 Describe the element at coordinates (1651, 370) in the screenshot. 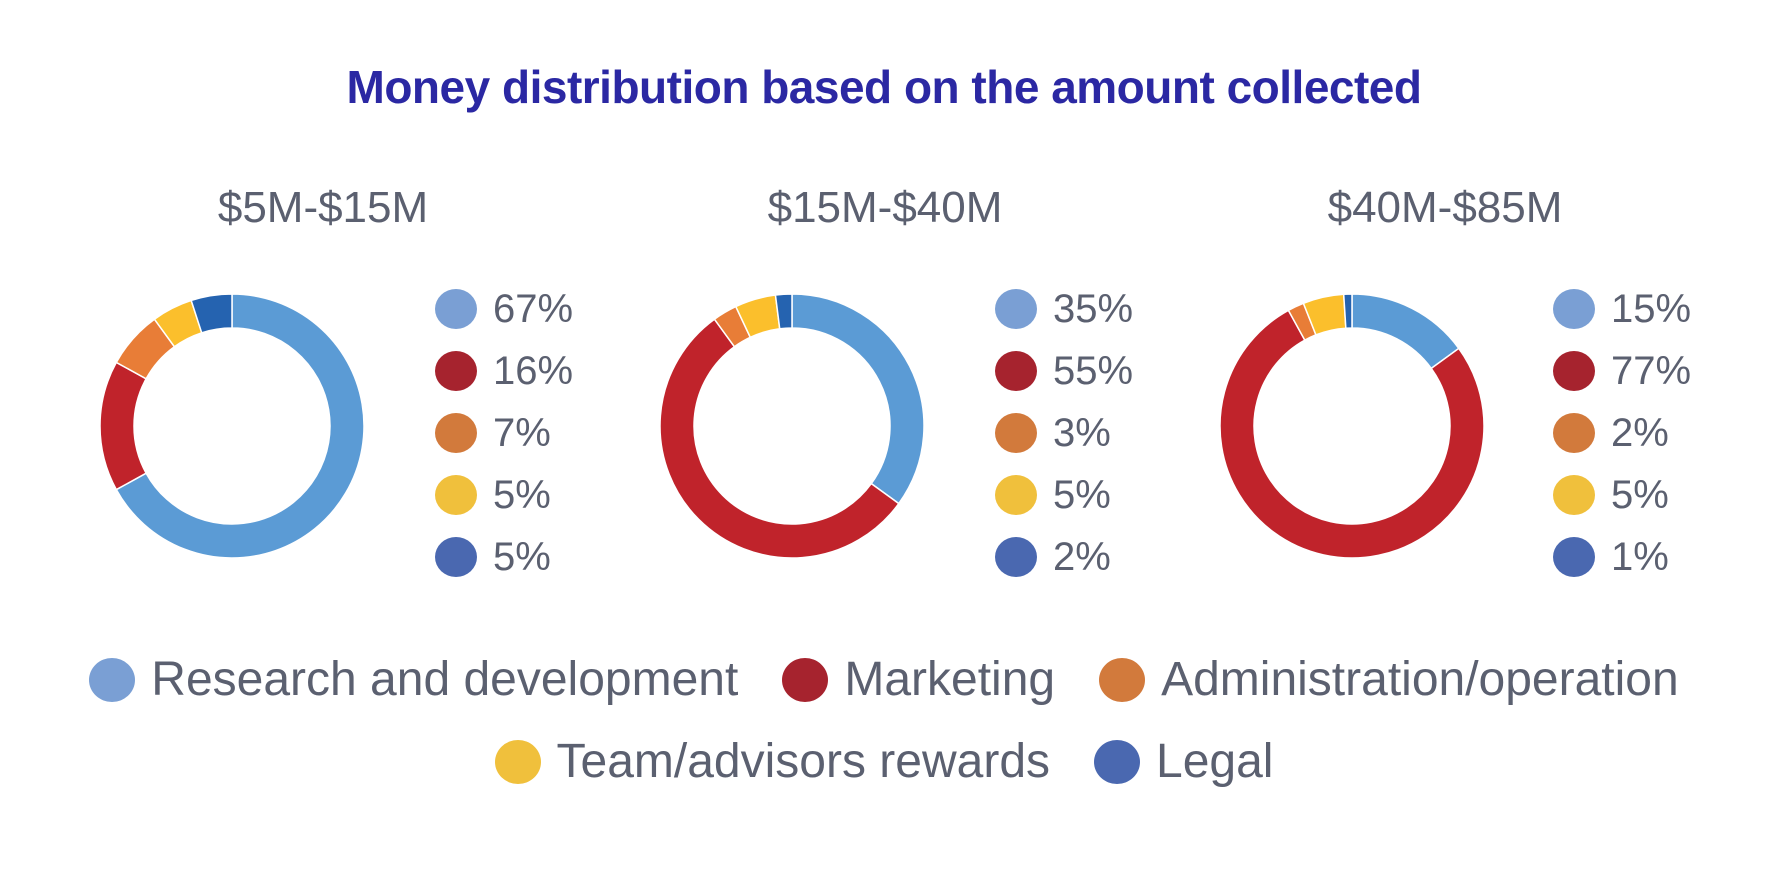

I see `value-label: 77%` at that location.